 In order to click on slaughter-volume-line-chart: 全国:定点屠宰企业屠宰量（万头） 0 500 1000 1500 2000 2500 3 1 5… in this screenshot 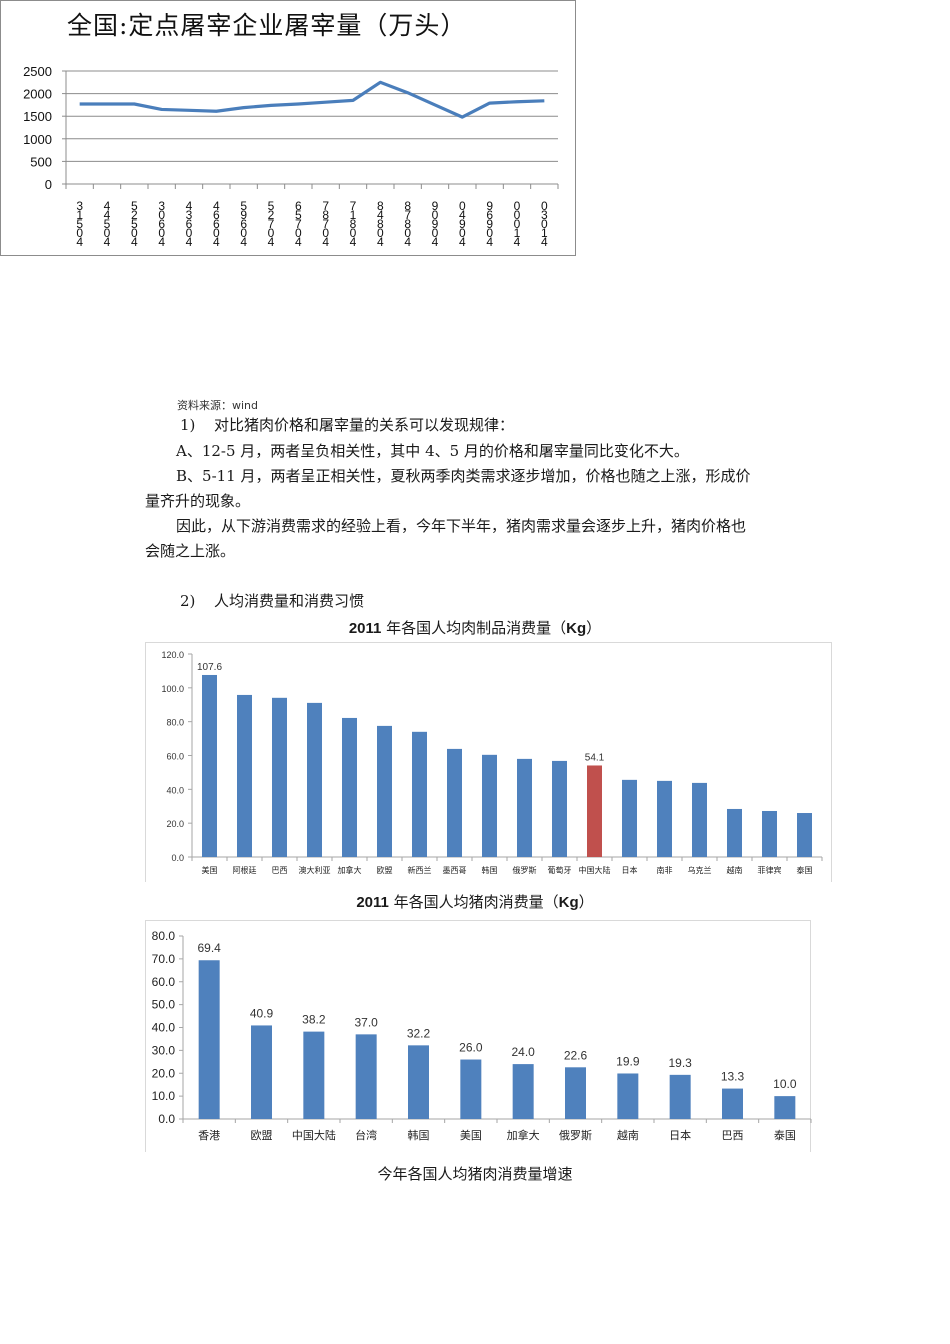, I will do `click(288, 128)`.